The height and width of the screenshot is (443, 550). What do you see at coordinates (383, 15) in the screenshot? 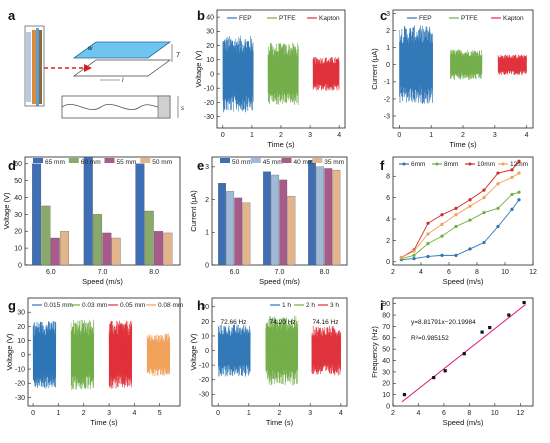
I see `panel-letter-c: c` at bounding box center [383, 15].